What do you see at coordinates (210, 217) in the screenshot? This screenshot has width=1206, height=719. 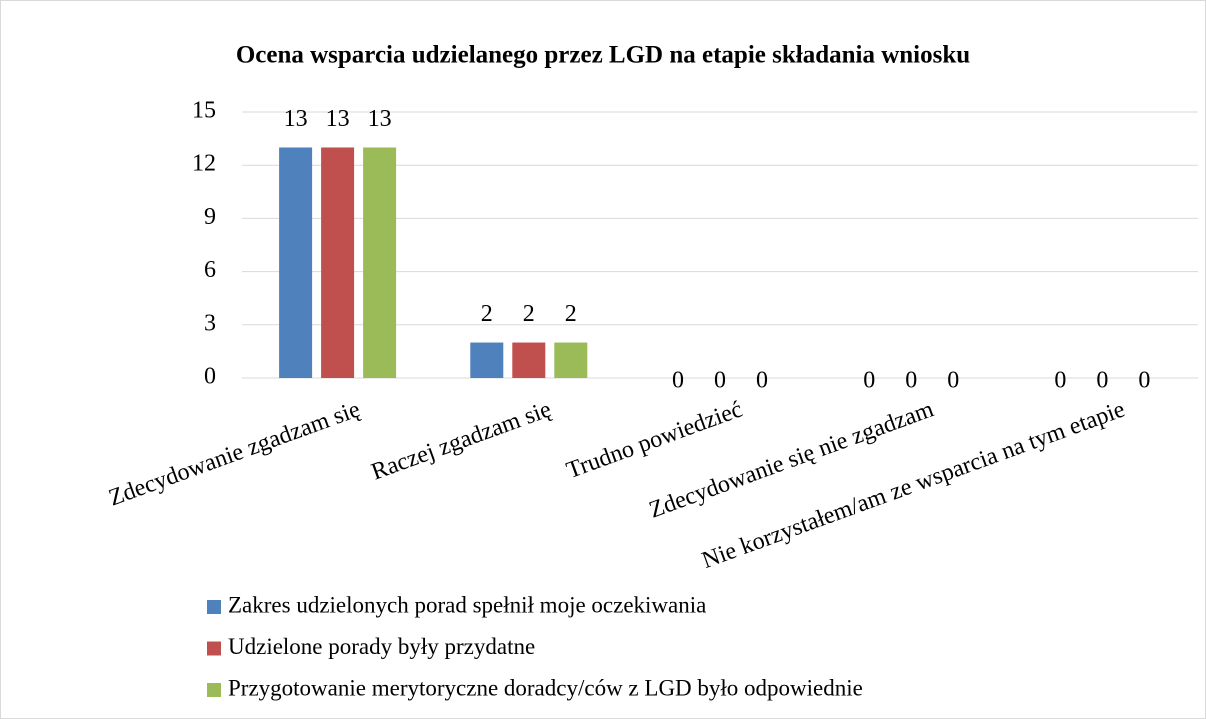 I see `y-tick-label: 9` at bounding box center [210, 217].